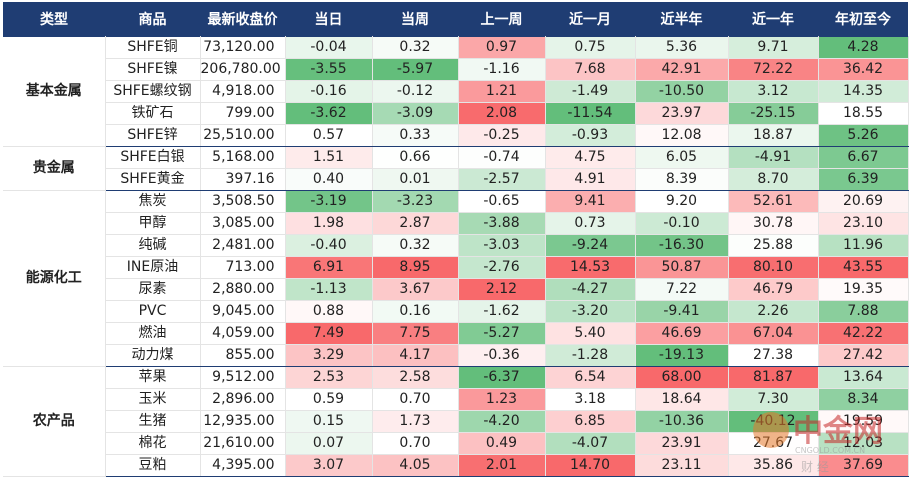  Describe the element at coordinates (773, 421) in the screenshot. I see `change-cell: -40.12` at that location.